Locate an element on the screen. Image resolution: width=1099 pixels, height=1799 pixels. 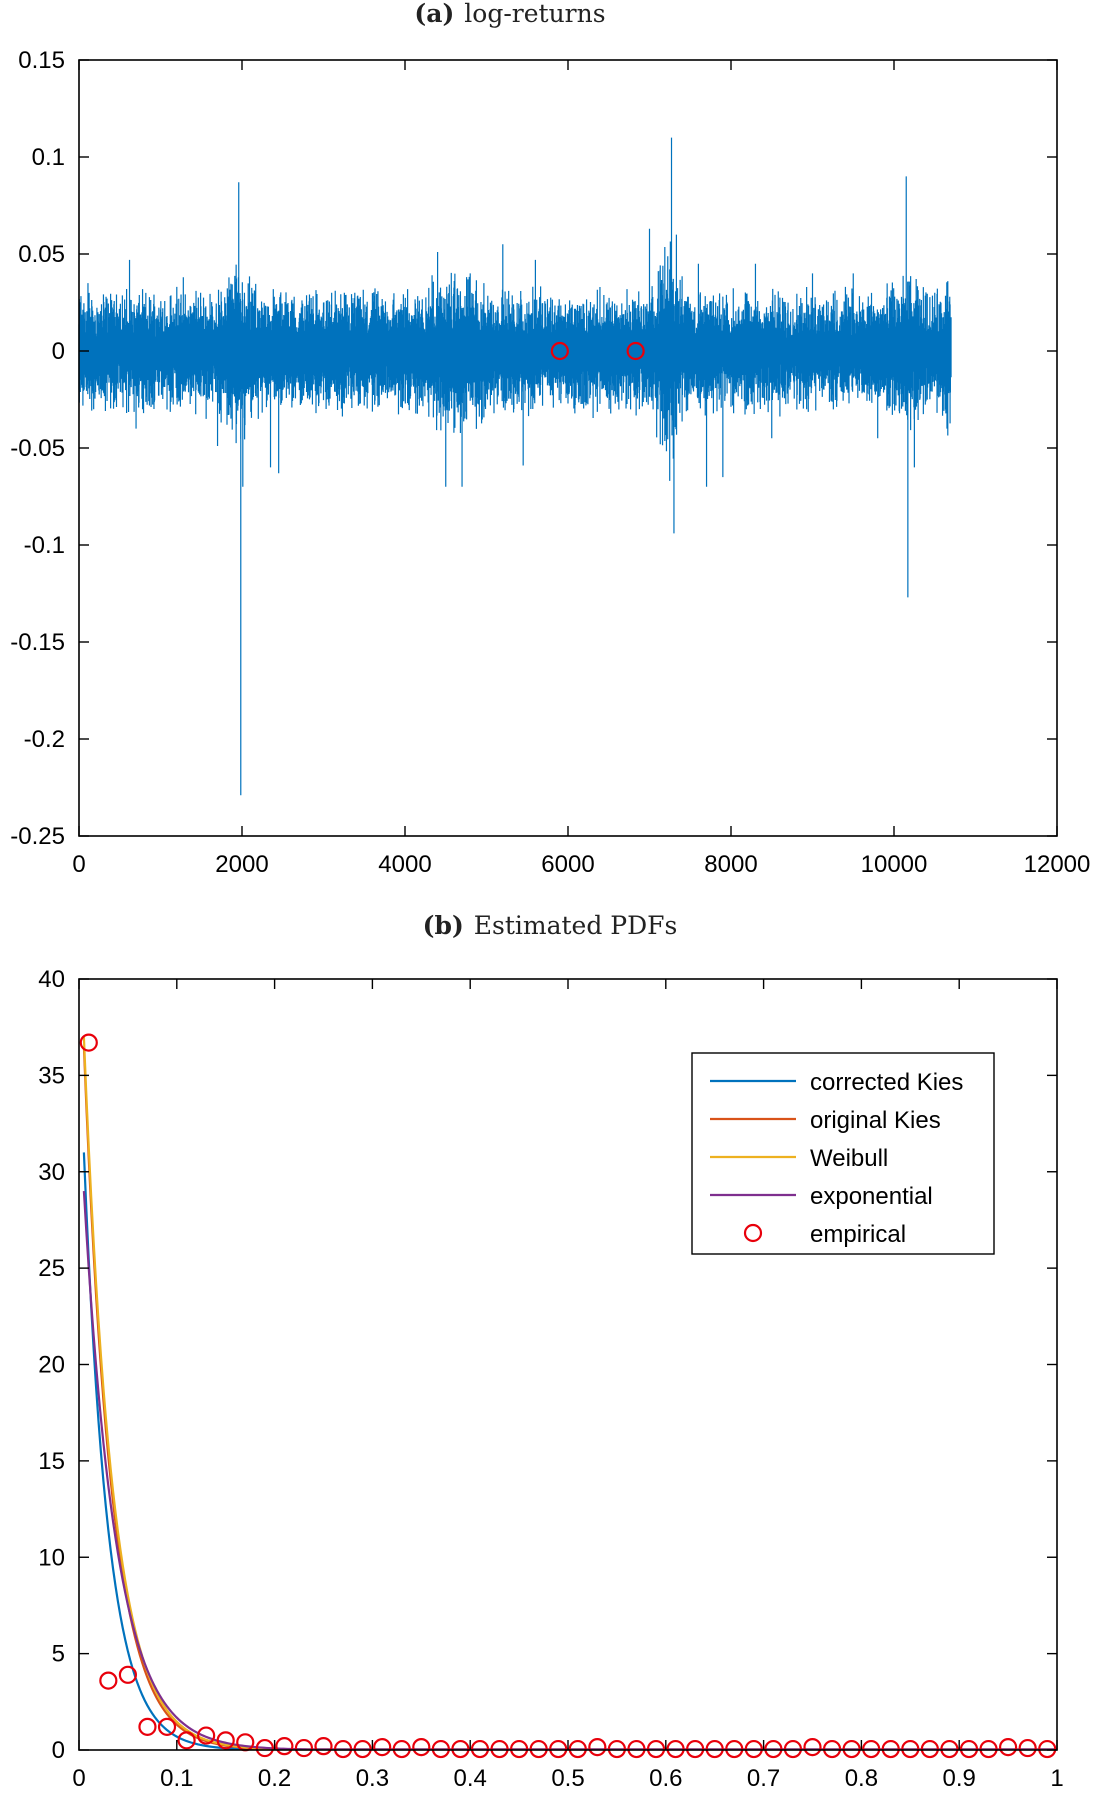
x-tick-label: 0 is located at coordinates (78, 1778).